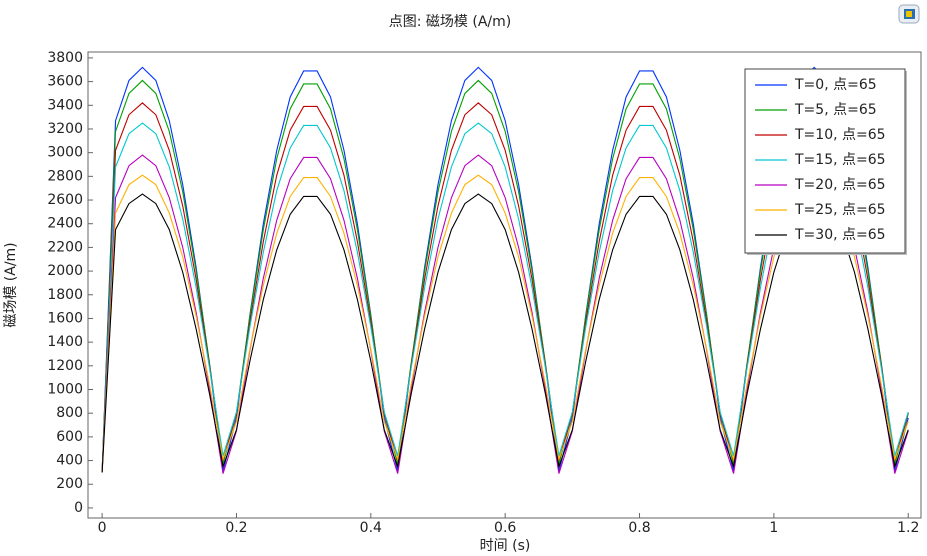 The width and height of the screenshot is (927, 556). Describe the element at coordinates (69, 484) in the screenshot. I see `y-tick-label: 200` at that location.